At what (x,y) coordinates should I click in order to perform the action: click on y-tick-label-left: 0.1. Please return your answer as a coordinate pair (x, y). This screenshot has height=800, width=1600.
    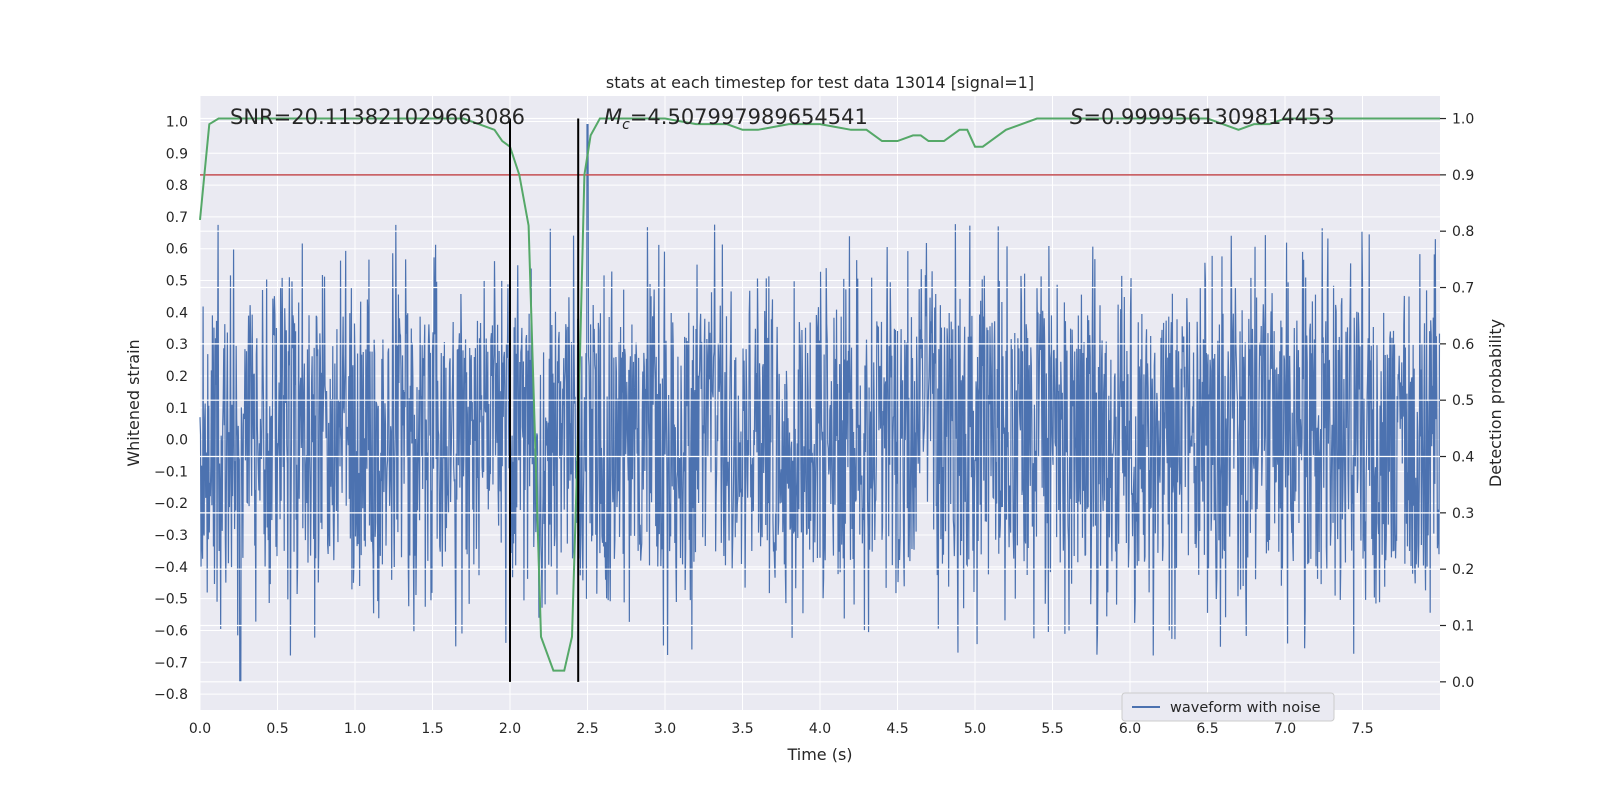
    Looking at the image, I should click on (177, 409).